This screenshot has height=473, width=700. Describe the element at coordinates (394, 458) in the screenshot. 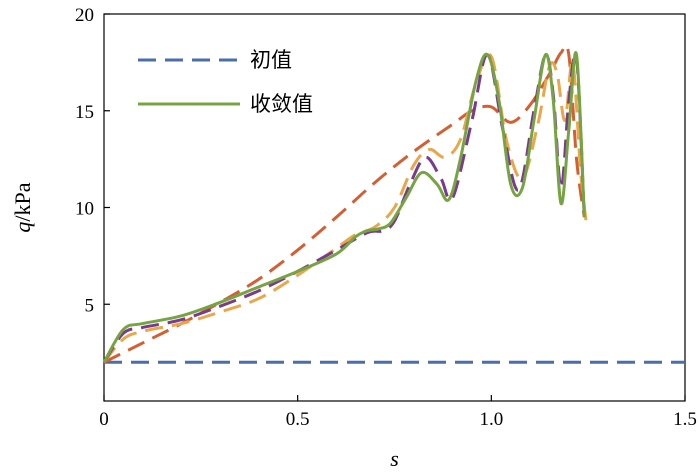

I see `x-axis-title: s` at that location.